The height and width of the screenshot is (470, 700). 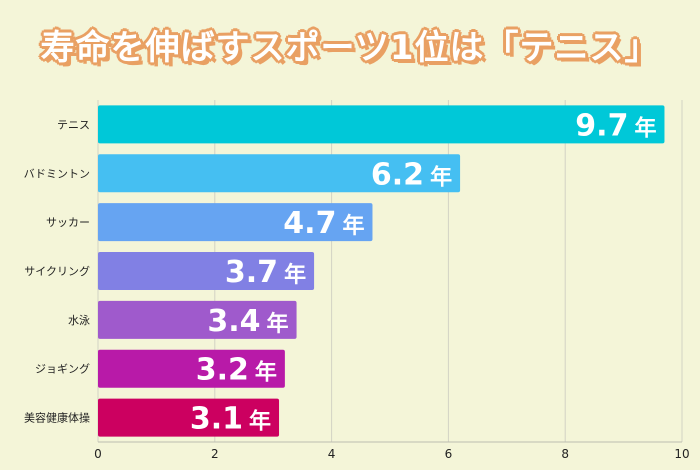 I want to click on bar-value-label: 3.1 年, so click(x=230, y=419).